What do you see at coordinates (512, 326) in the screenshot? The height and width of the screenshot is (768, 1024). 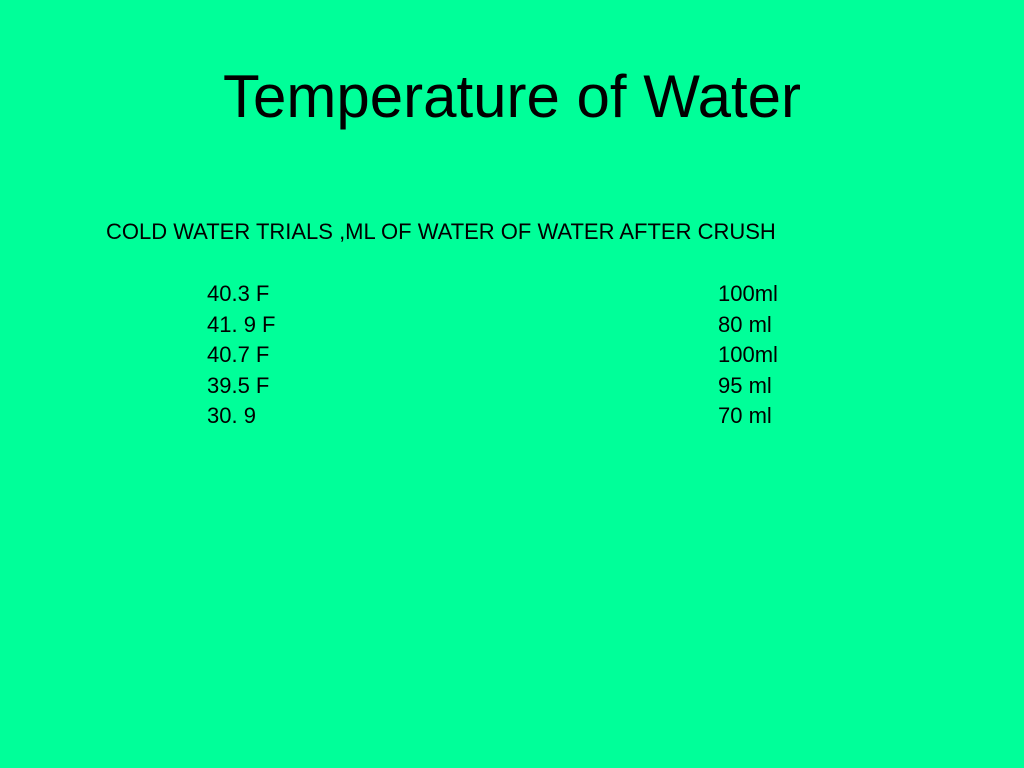 I see `table-row: 41. 9 F 80 ml` at bounding box center [512, 326].